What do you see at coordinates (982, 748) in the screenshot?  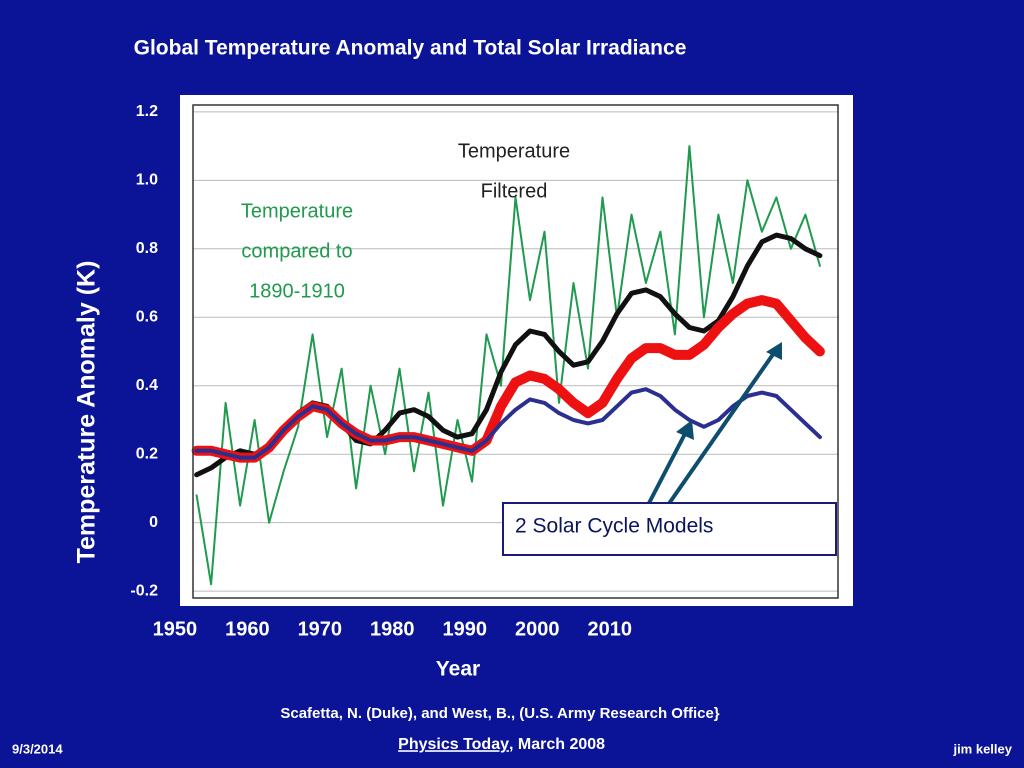 I see `author: jim kelley` at bounding box center [982, 748].